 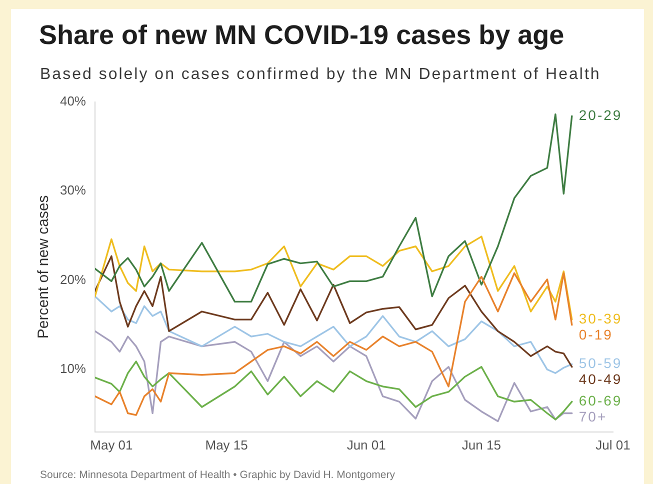 What do you see at coordinates (481, 444) in the screenshot?
I see `x-tick-label: Jun 15` at bounding box center [481, 444].